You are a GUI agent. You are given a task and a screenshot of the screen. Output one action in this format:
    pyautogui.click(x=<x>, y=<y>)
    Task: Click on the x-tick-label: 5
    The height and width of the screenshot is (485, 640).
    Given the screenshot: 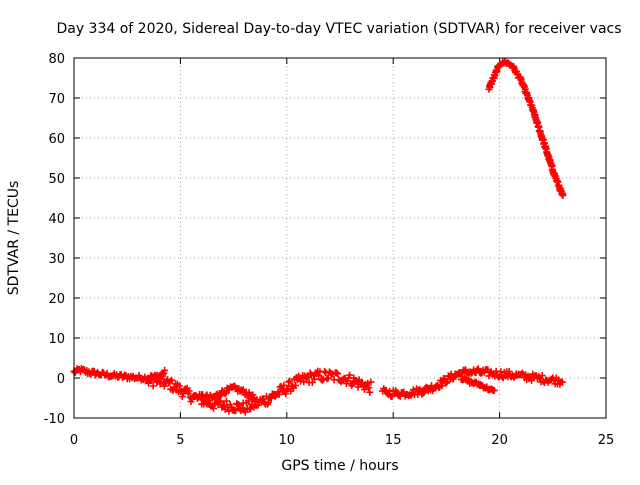 What is the action you would take?
    pyautogui.click(x=180, y=440)
    